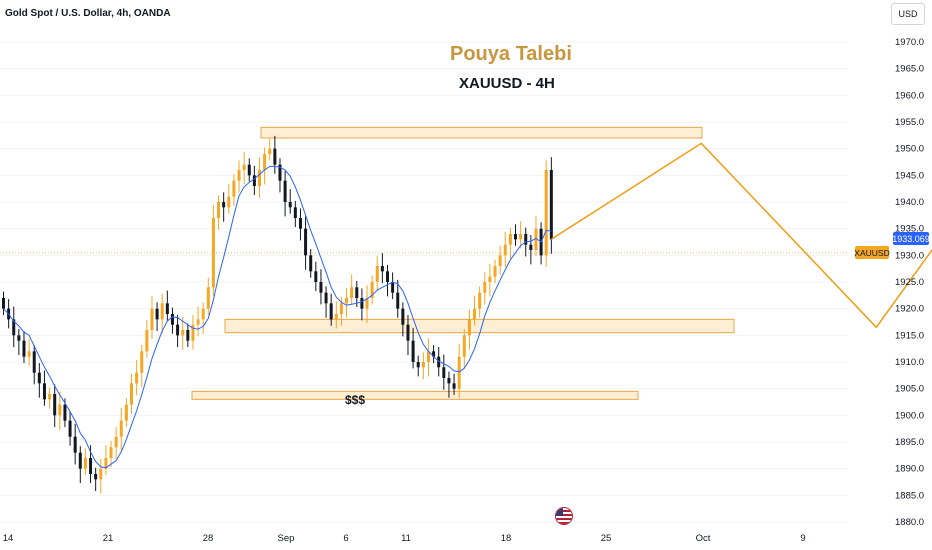 This screenshot has height=550, width=932. Describe the element at coordinates (564, 516) in the screenshot. I see `us-flag-icon` at that location.